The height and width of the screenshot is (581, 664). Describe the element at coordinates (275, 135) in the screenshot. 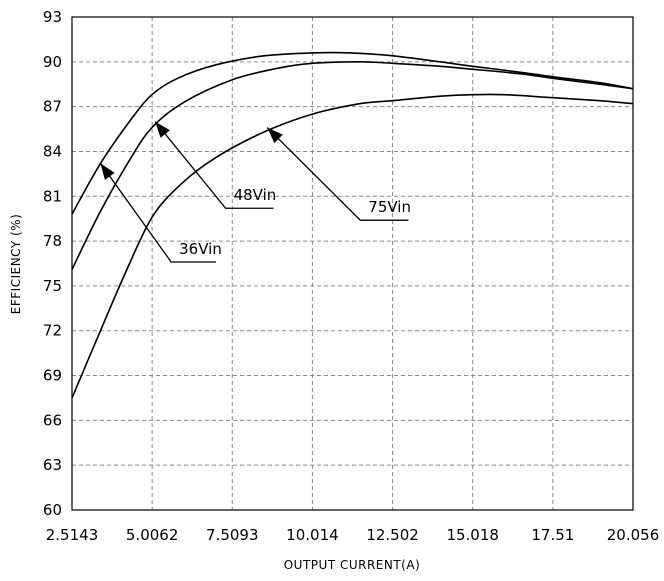

I see `annotation-arrowhead-75vin` at that location.